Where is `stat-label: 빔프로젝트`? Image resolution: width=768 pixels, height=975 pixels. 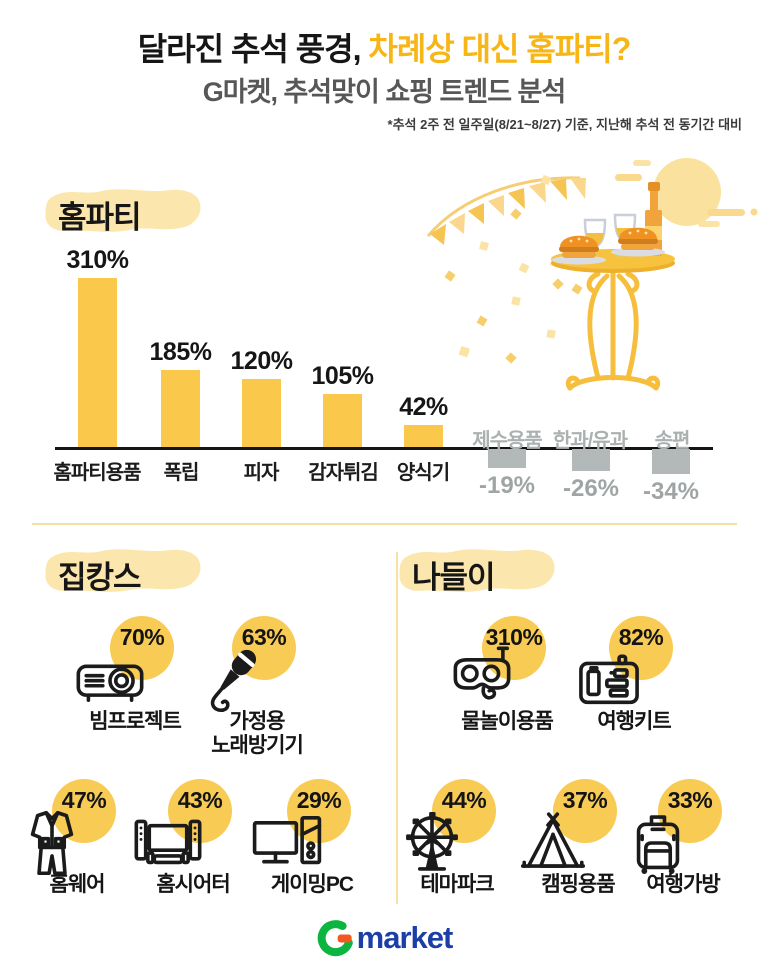
stat-label: 빔프로젝트 is located at coordinates (135, 721).